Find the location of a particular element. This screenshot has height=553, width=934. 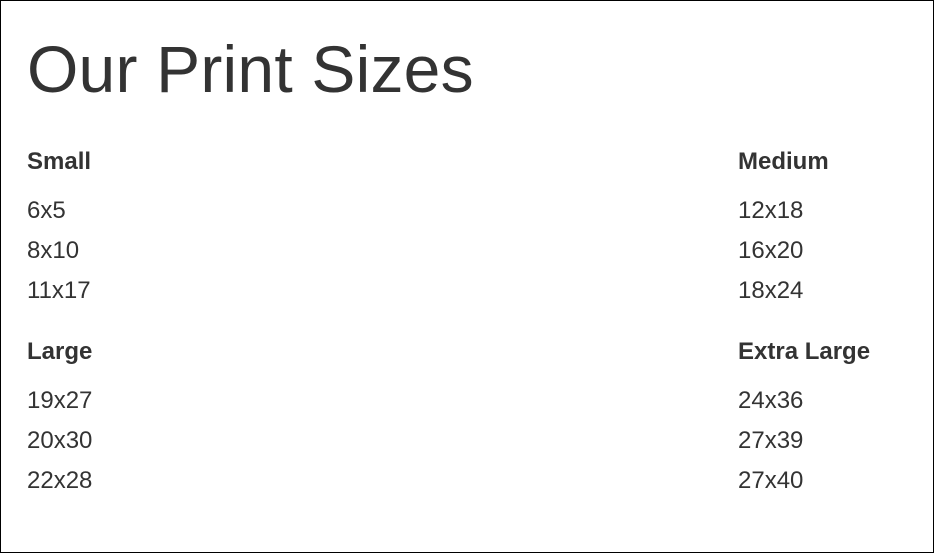

size-list-medium: 12x18 16x20 18x24 is located at coordinates (783, 251).